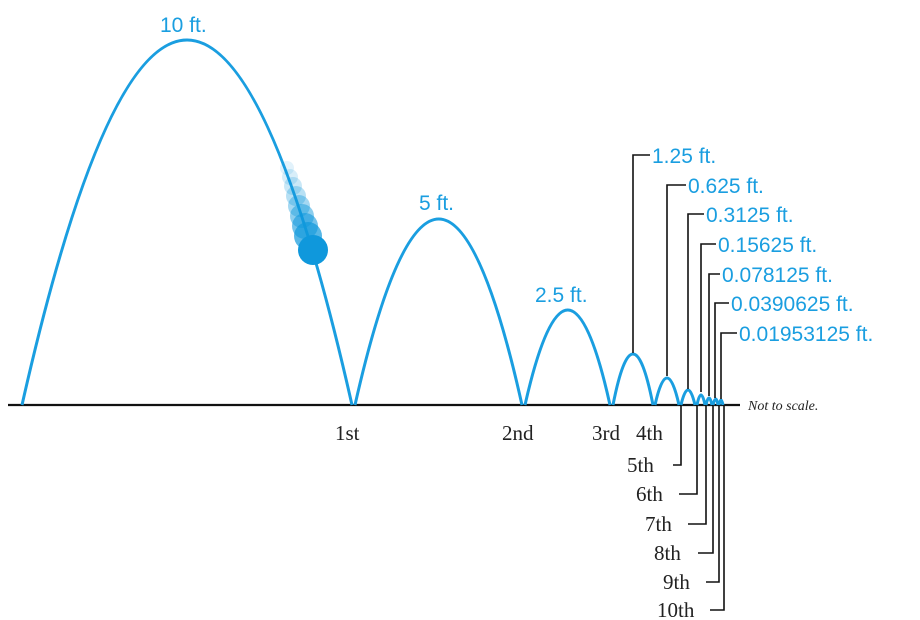 The image size is (920, 620). Describe the element at coordinates (667, 553) in the screenshot. I see `bounce-label-8: 8th` at that location.